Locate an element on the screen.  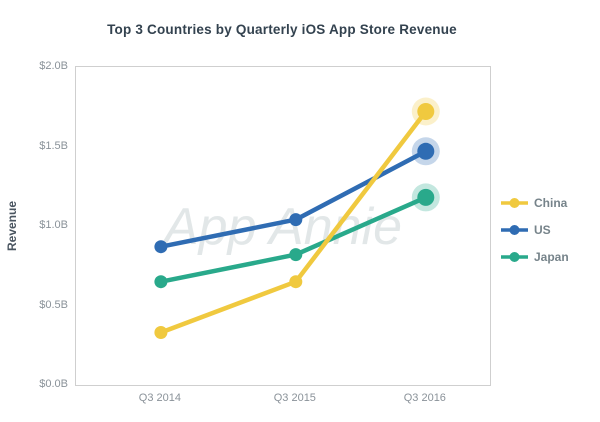
svg-text: App Annie is located at coordinates (281, 227).